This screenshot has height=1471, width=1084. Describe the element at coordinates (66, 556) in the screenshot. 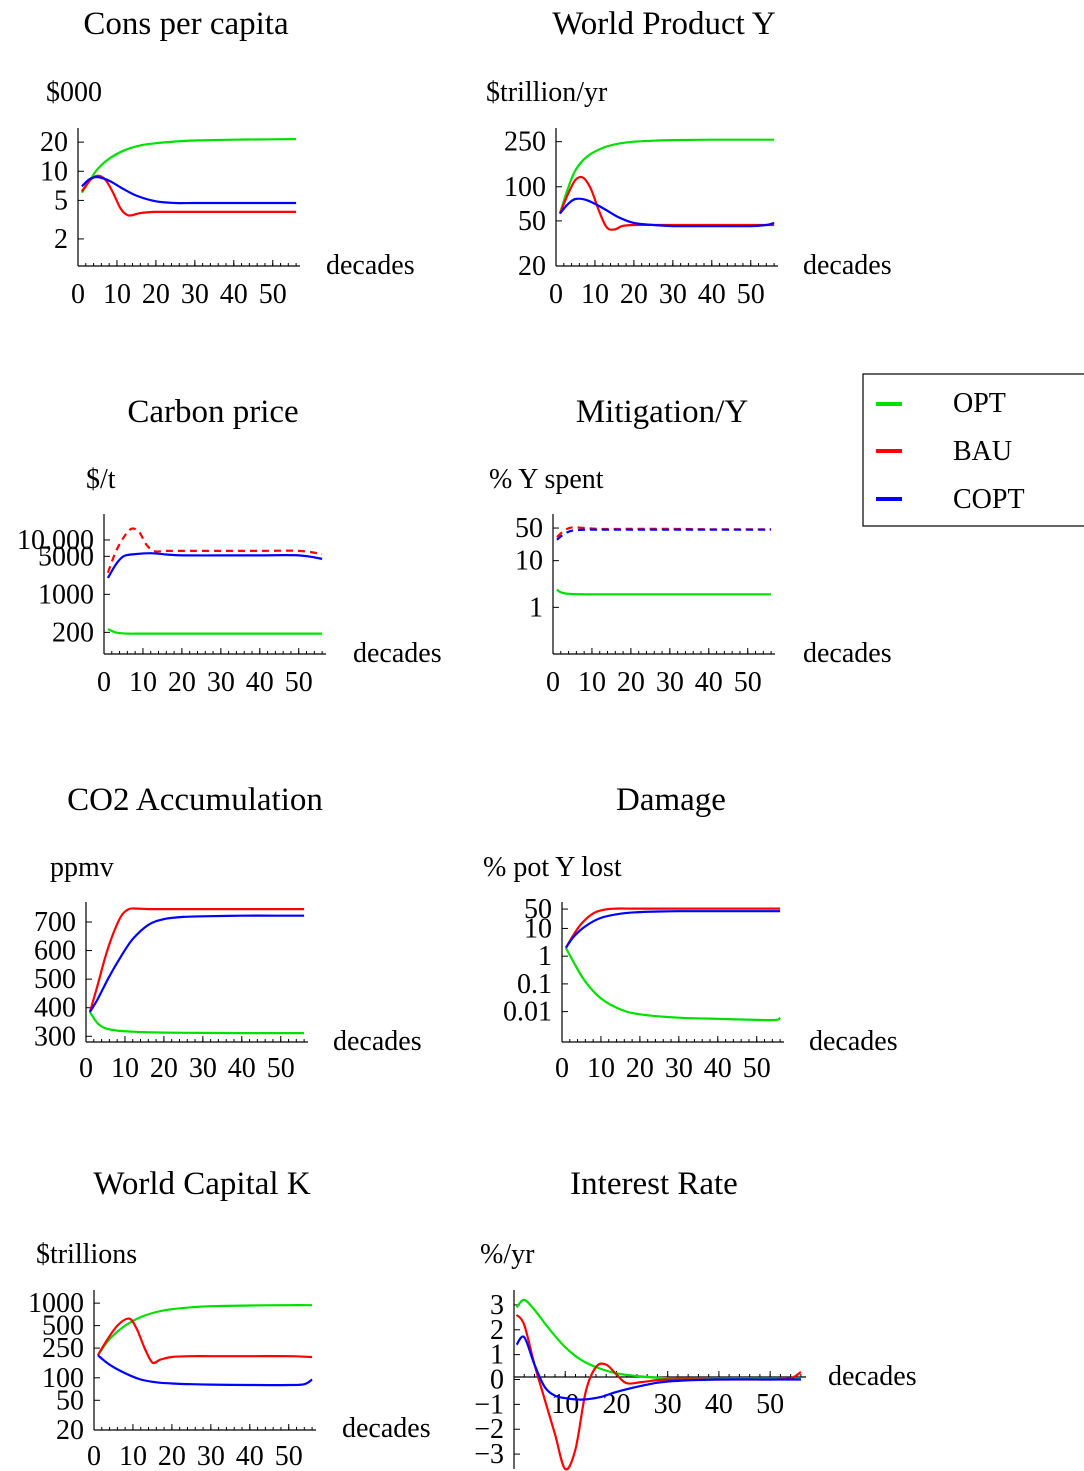

I see `y-tick-label: 5000` at that location.